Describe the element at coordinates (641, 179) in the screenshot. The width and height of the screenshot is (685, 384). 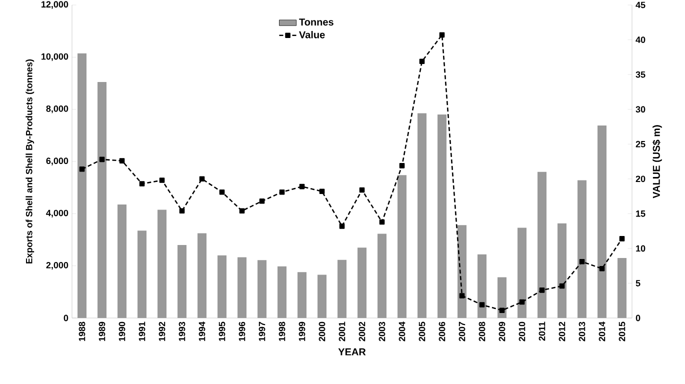
I see `y2-tick-label: 20` at that location.